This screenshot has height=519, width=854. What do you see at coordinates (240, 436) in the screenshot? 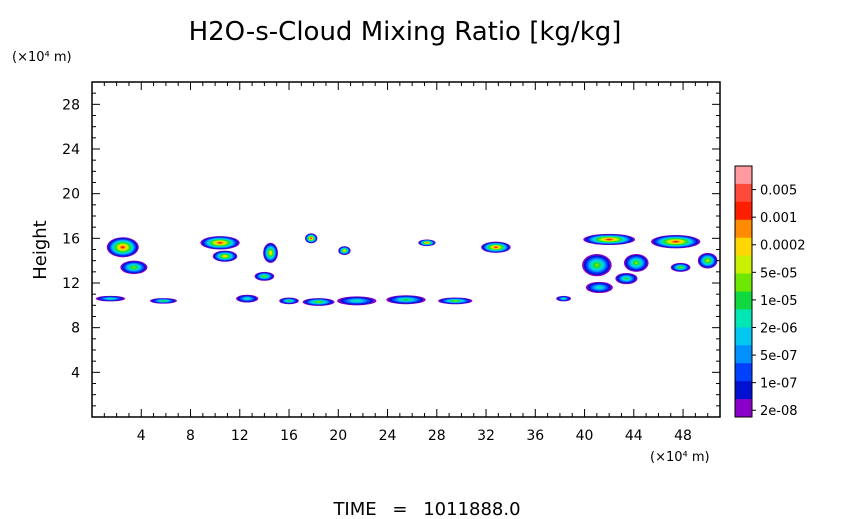
I see `x-tick-label: 12` at bounding box center [240, 436].